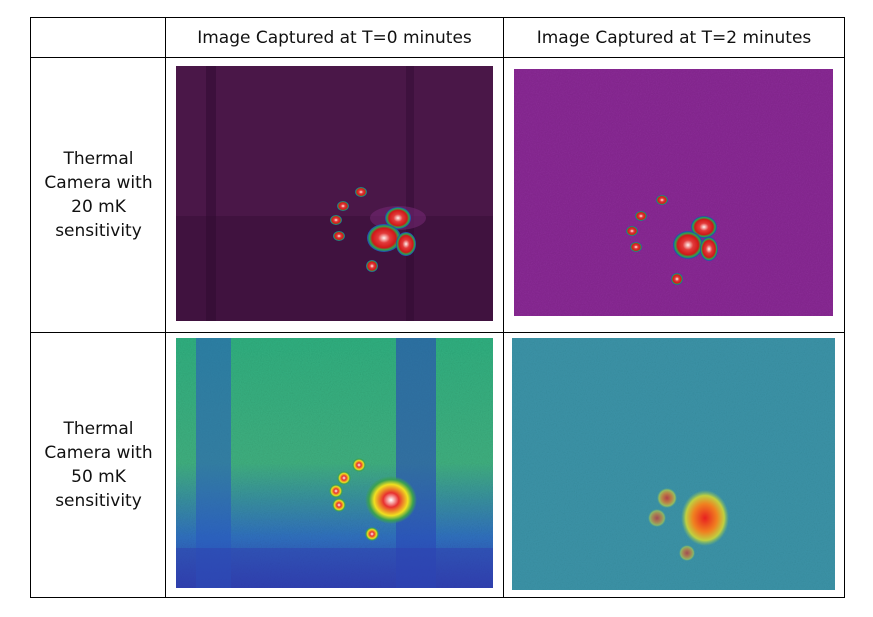 The width and height of the screenshot is (873, 617). I want to click on column-header: Image Captured at T=0 minutes, so click(334, 38).